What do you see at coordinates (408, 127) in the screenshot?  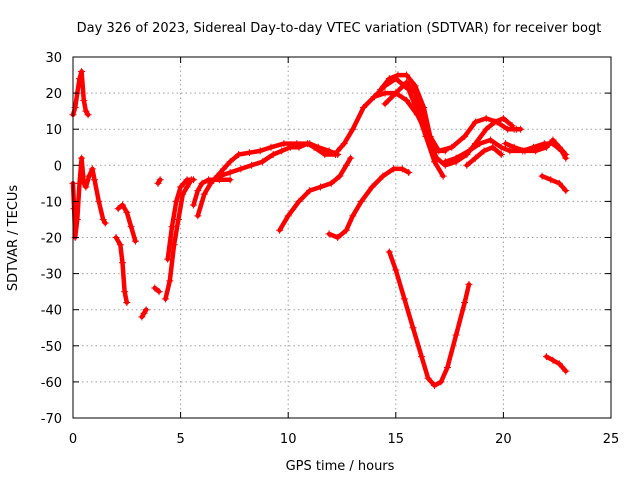 I see `series-arc18` at bounding box center [408, 127].